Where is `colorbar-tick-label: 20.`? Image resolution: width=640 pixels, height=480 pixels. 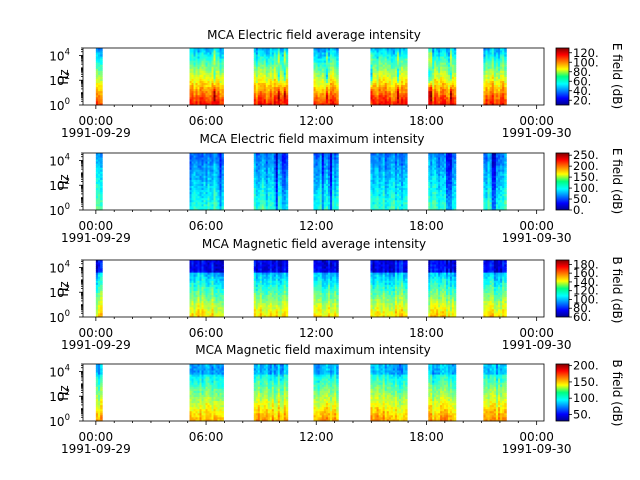 colorbar-tick-label: 20. is located at coordinates (582, 100).